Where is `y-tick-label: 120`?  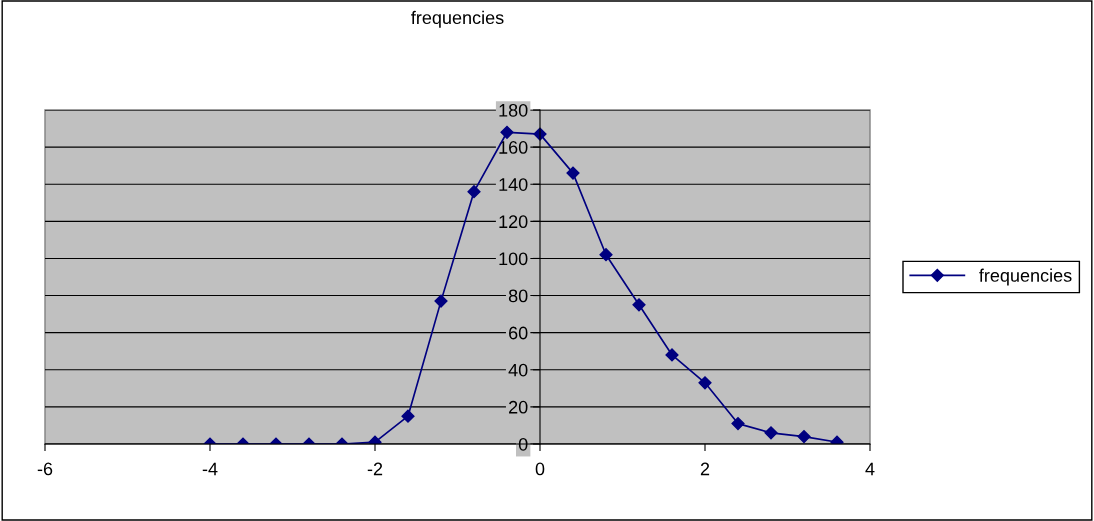 y-tick-label: 120 is located at coordinates (513, 222).